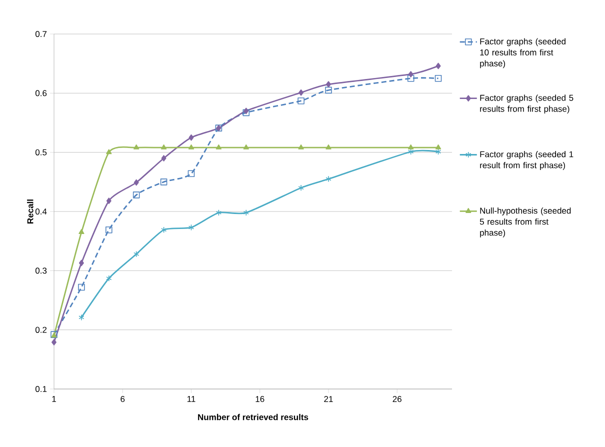 The height and width of the screenshot is (447, 605). Describe the element at coordinates (122, 399) in the screenshot. I see `x-tick-label: 6` at that location.